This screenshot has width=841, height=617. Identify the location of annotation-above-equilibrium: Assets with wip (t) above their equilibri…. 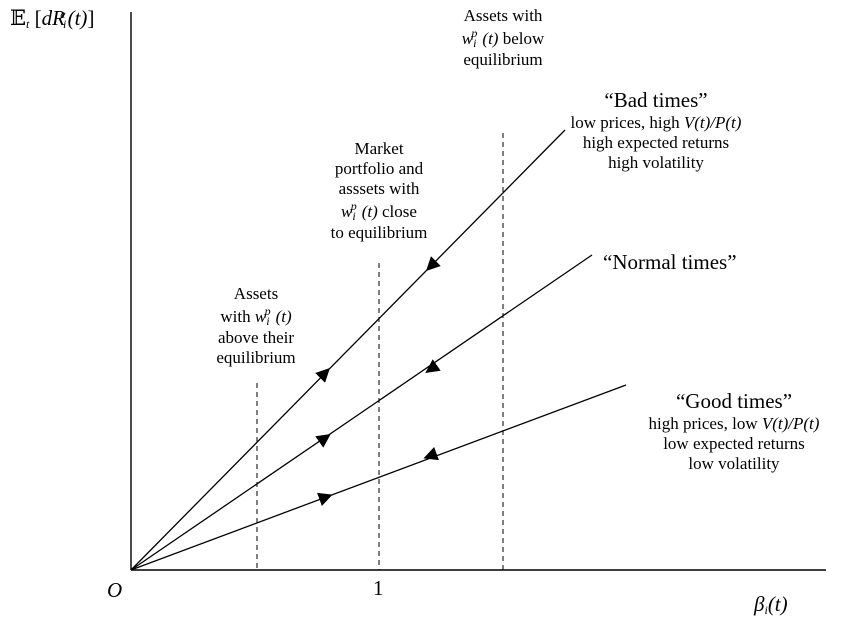
(256, 326).